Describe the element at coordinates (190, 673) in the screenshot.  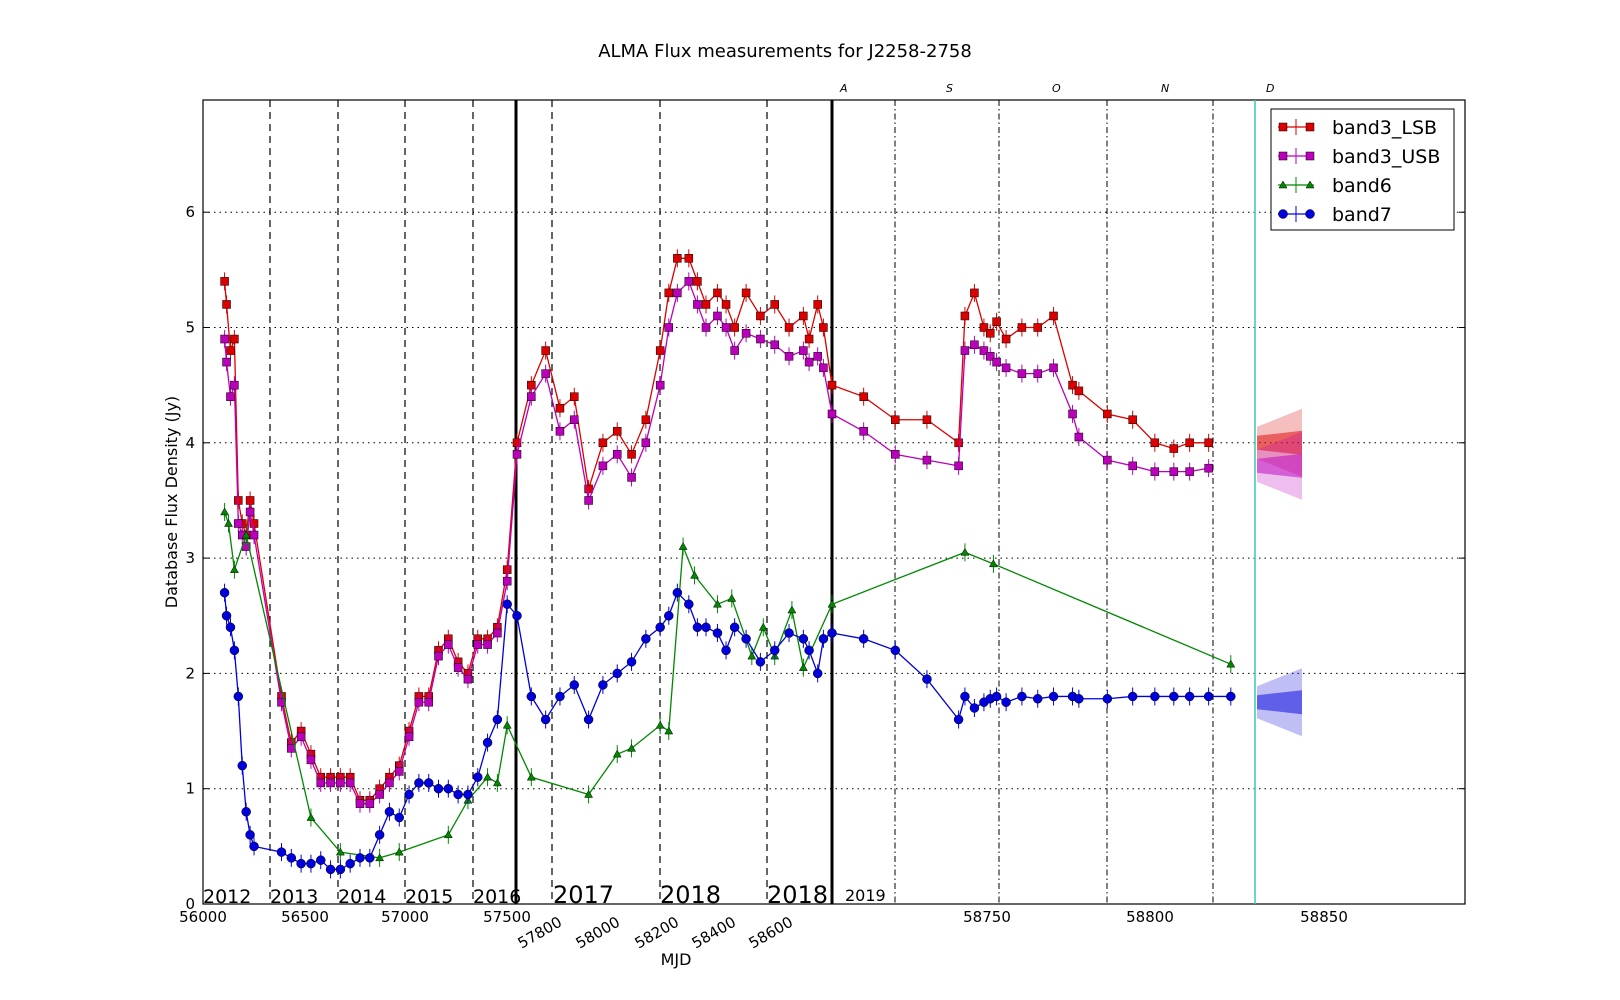
I see `y-tick-label: 2` at that location.